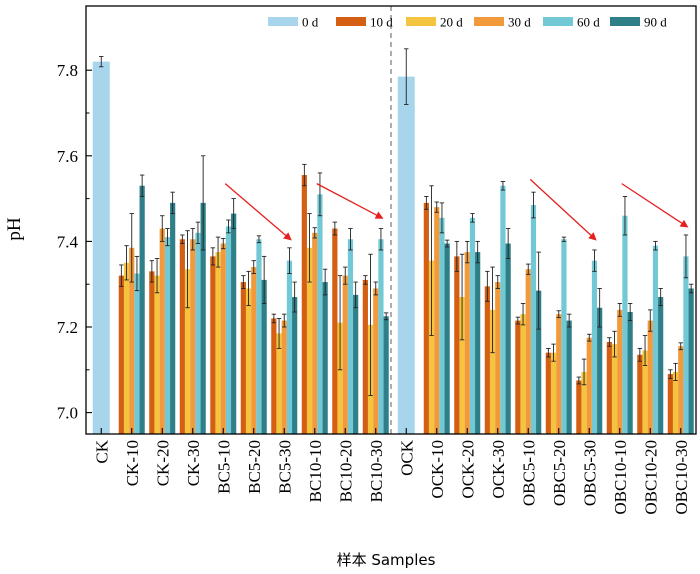 The image size is (700, 574). Describe the element at coordinates (472, 218) in the screenshot. I see `error-bar-ock-20-60-d` at that location.